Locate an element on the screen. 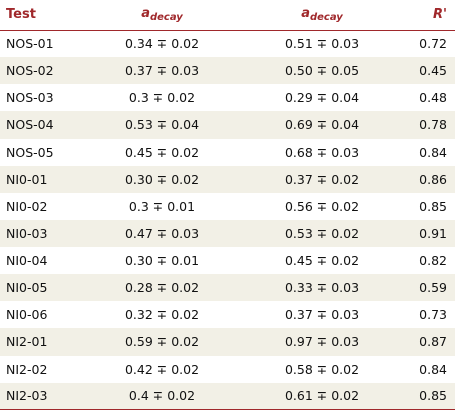 The height and width of the screenshot is (420, 455). cell-a-decay-2: 0.69 ∓ 0.04 is located at coordinates (322, 125).